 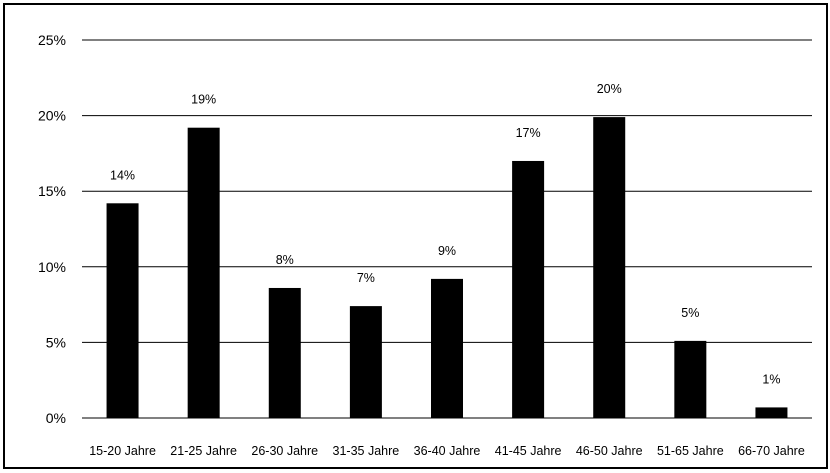 I want to click on x-category-label: 36-40 Jahre, so click(x=447, y=451).